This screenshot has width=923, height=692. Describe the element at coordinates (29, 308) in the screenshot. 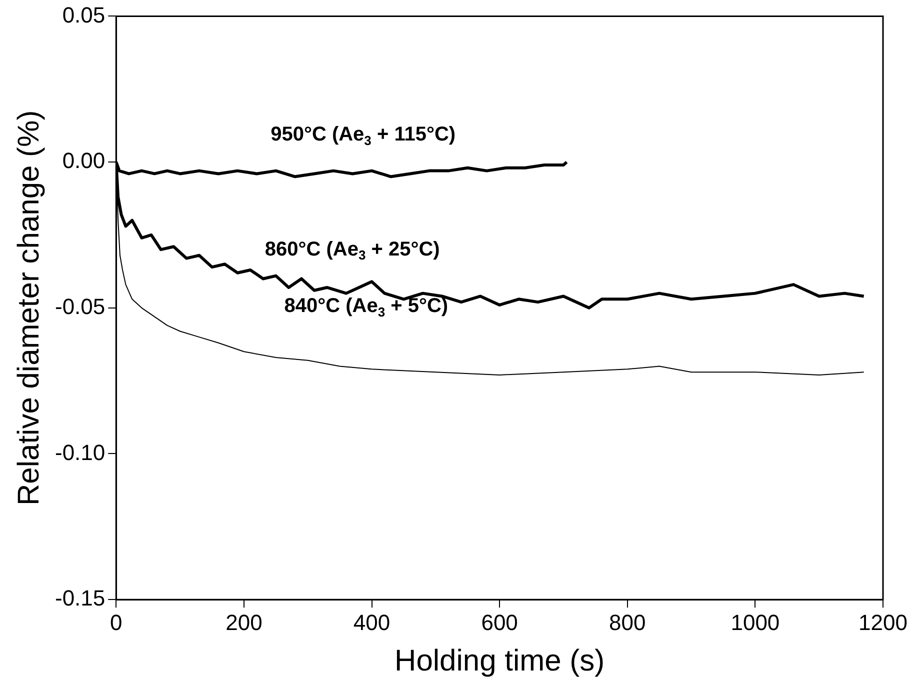

I see `y-axis-title: Relative diameter change (%)` at that location.